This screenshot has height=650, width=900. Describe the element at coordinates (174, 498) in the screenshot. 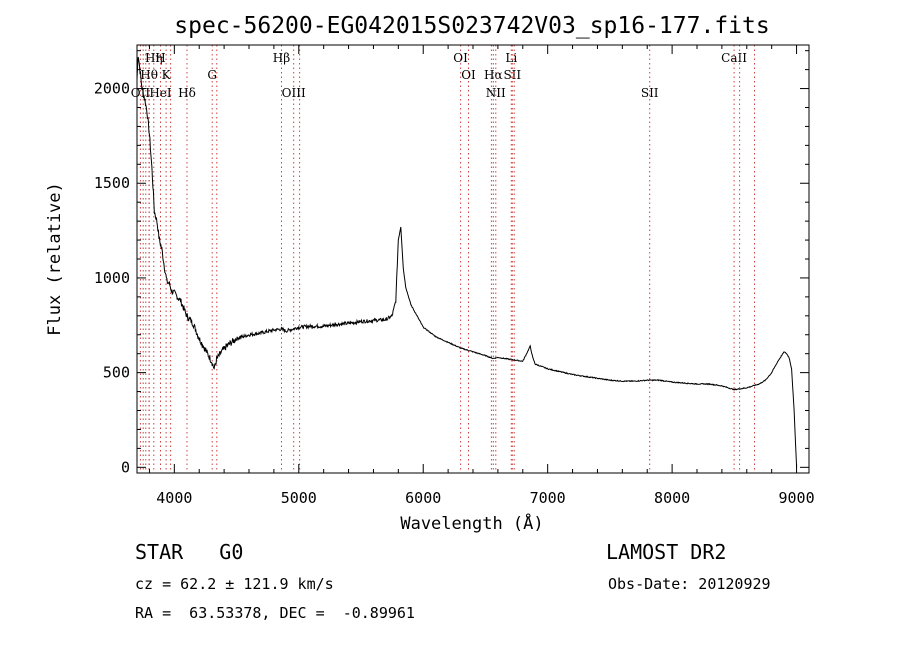

I see `x-tick-label: 4000` at that location.